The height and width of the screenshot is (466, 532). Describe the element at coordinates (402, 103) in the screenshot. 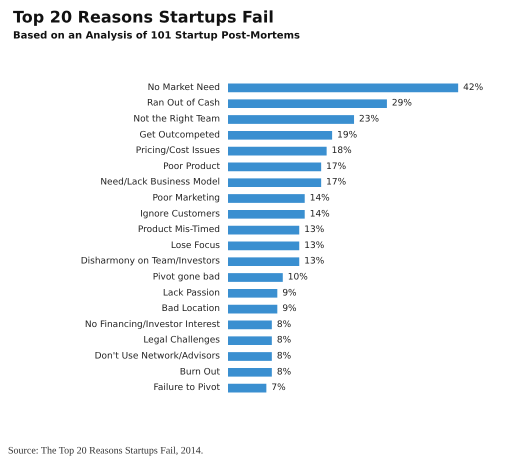

I see `data-label: 29%` at that location.